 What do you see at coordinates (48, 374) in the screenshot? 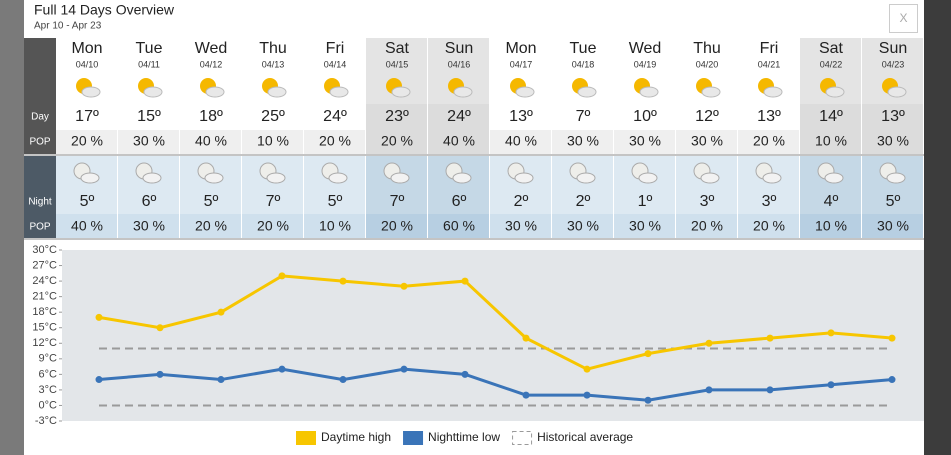
I see `y-tick-label: 6°C` at bounding box center [48, 374].